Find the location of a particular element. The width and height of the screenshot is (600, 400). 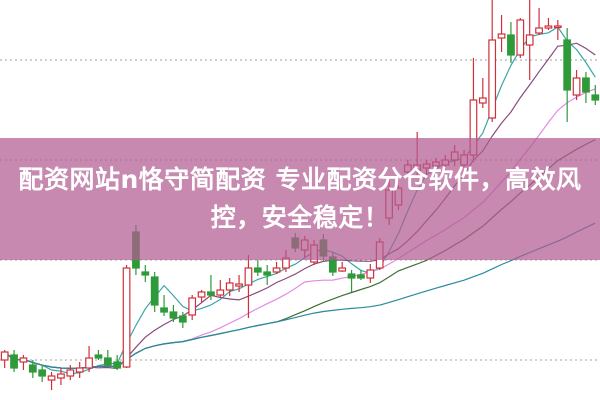

banner-text-line2: 控，安全稳定！ is located at coordinates (300, 217).